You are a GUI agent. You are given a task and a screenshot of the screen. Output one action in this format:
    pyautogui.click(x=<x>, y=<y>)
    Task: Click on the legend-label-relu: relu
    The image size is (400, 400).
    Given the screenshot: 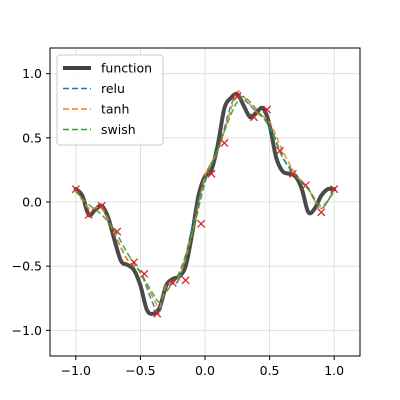 What is the action you would take?
    pyautogui.click(x=113, y=88)
    